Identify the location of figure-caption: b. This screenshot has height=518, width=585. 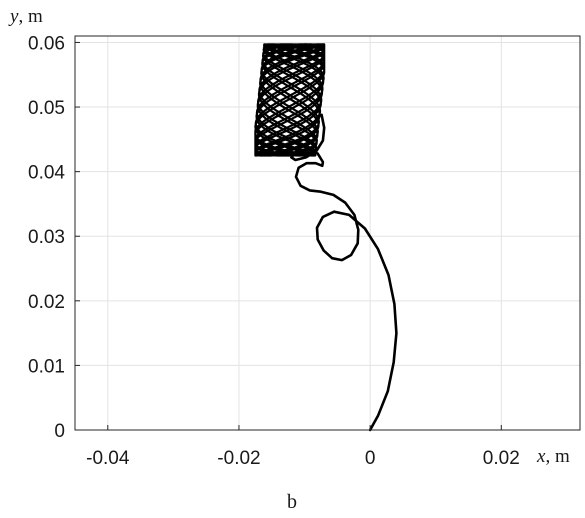
(292, 502).